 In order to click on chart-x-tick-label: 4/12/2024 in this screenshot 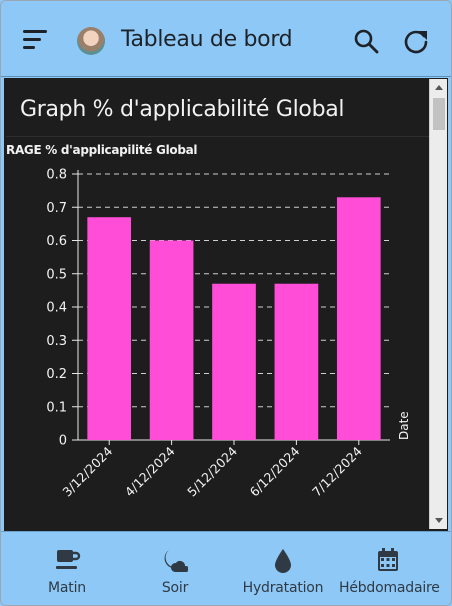, I will do `click(150, 471)`.